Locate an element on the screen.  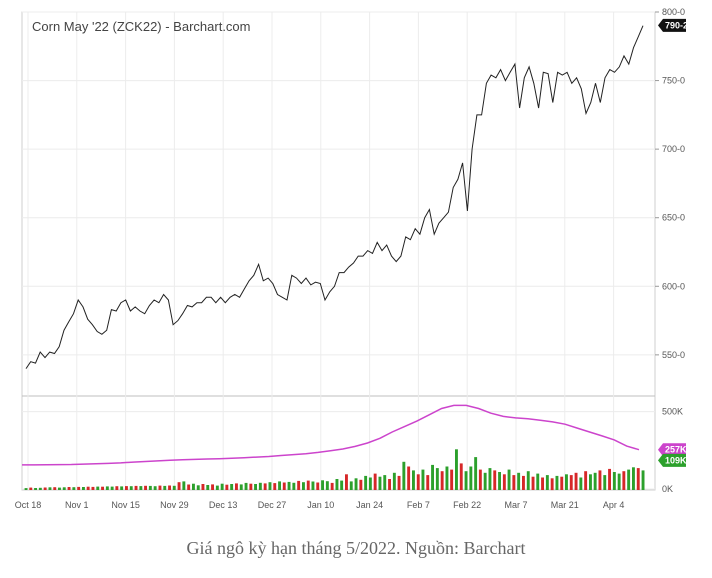
x-tick-label: Oct 18 is located at coordinates (28, 505).